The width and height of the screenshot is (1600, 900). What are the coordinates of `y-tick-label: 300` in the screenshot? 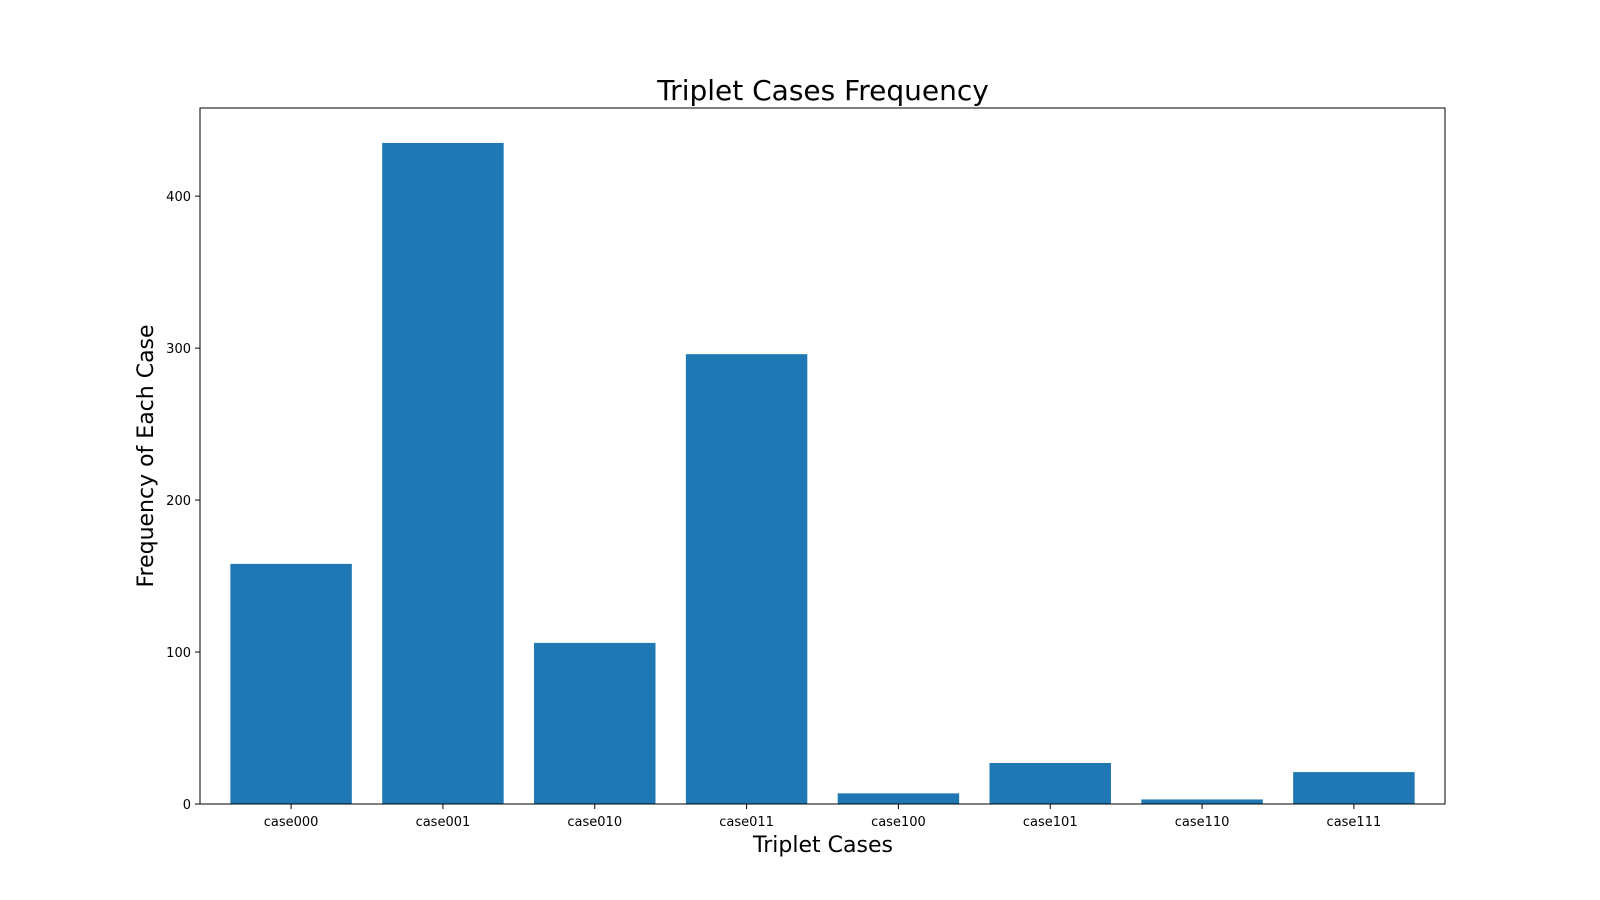 It's located at (178, 349).